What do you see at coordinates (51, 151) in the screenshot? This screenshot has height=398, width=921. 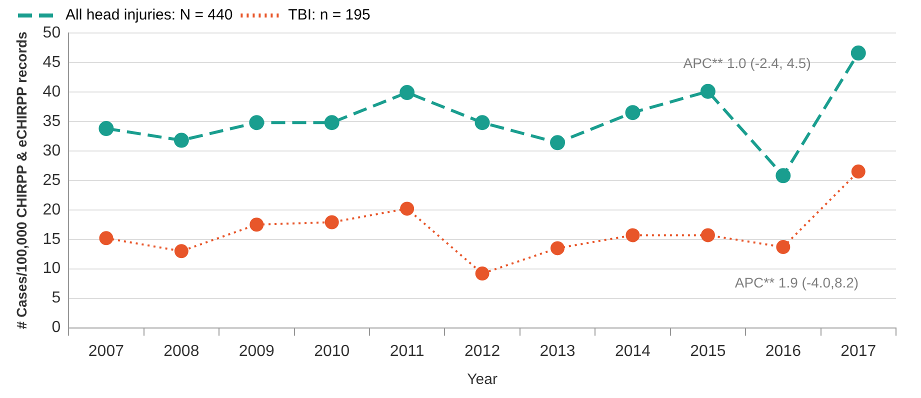 I see `y-tick-label: 30` at bounding box center [51, 151].